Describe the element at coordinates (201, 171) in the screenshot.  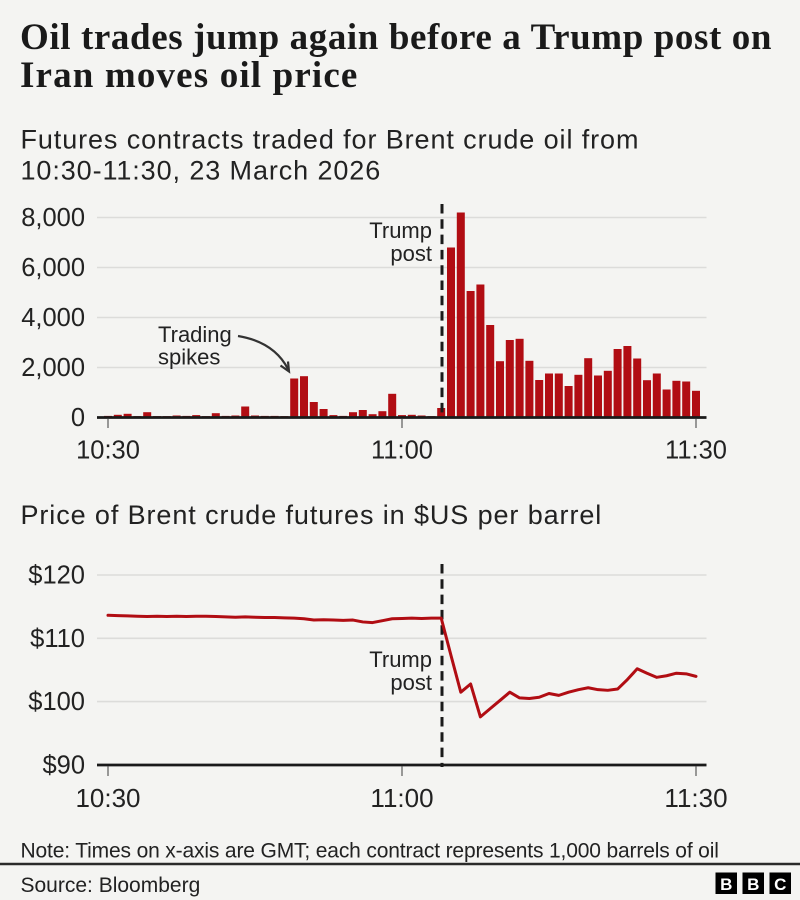
I see `svg-text: 10:30-11:30, 23 March 2026` at that location.